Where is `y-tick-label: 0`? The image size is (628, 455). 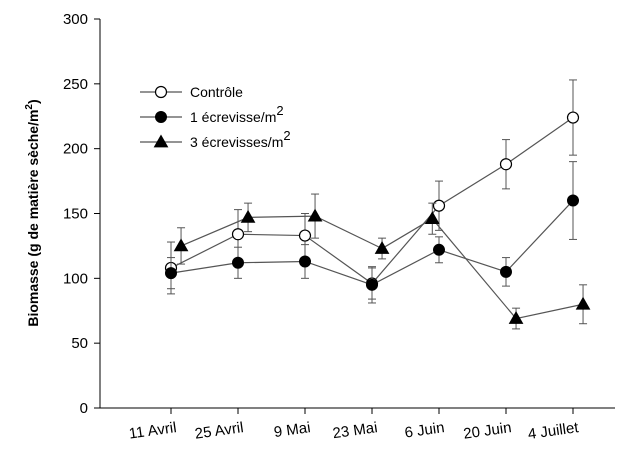
y-tick-label: 0 is located at coordinates (84, 408).